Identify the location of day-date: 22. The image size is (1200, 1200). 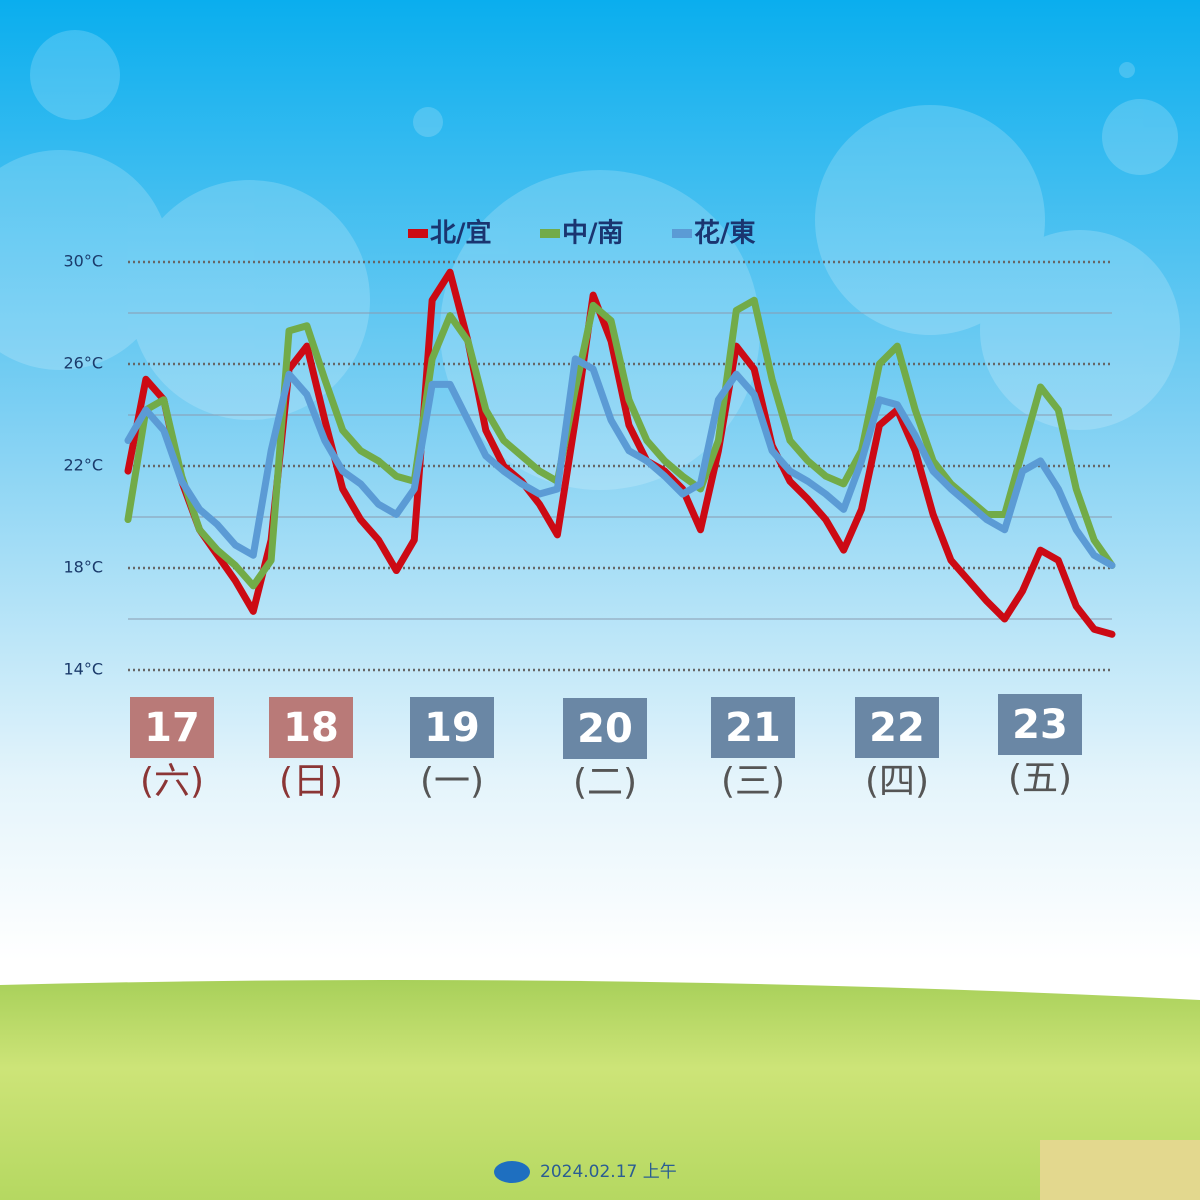
(897, 728).